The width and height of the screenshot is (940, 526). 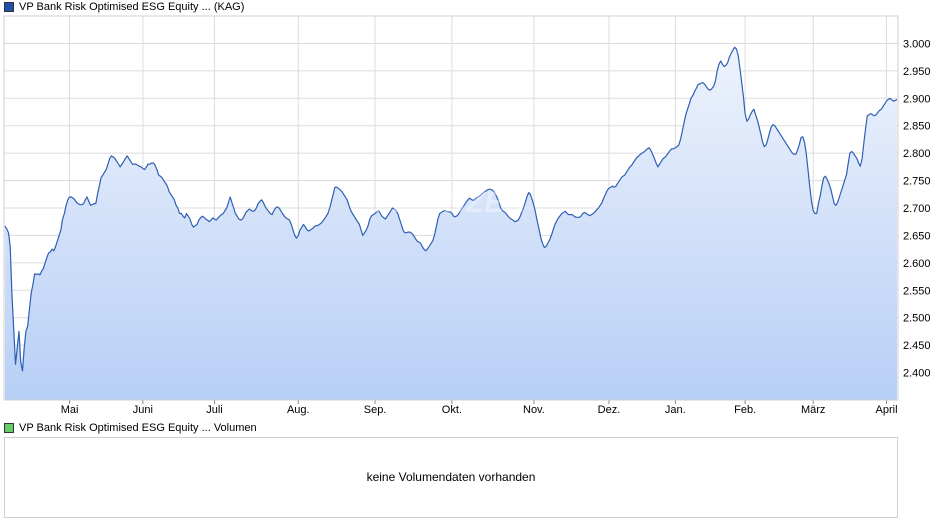 What do you see at coordinates (917, 127) in the screenshot?
I see `y-tick-label: 2.850` at bounding box center [917, 127].